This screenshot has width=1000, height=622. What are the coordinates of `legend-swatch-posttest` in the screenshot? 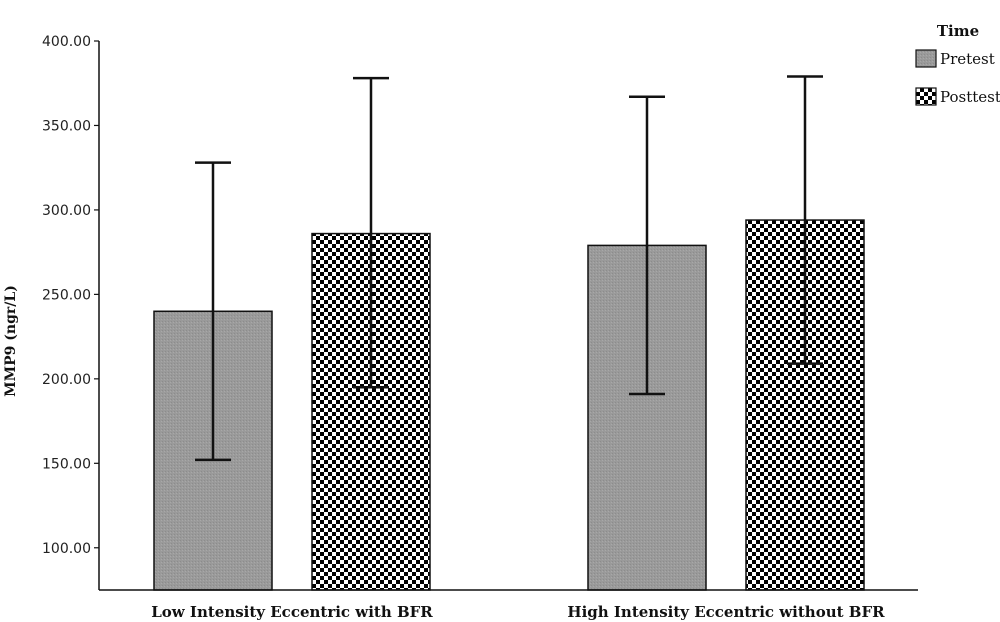 It's located at (926, 96).